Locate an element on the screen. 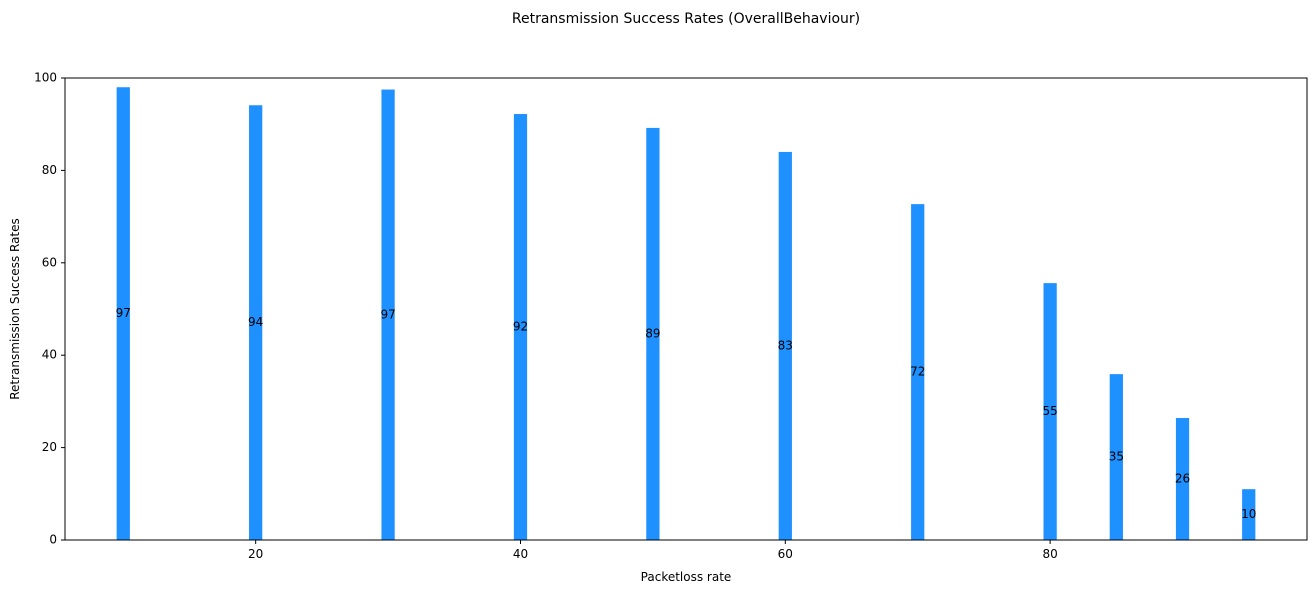  y-axis-label: Retransmission Success Rates is located at coordinates (15, 309).